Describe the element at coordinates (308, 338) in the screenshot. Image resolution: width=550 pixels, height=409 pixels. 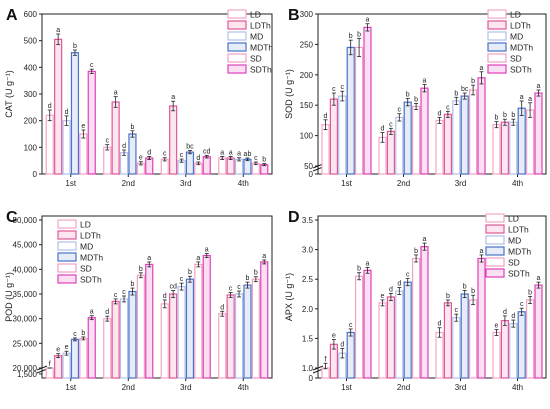
I see `y-tick-label: 1.5` at that location.